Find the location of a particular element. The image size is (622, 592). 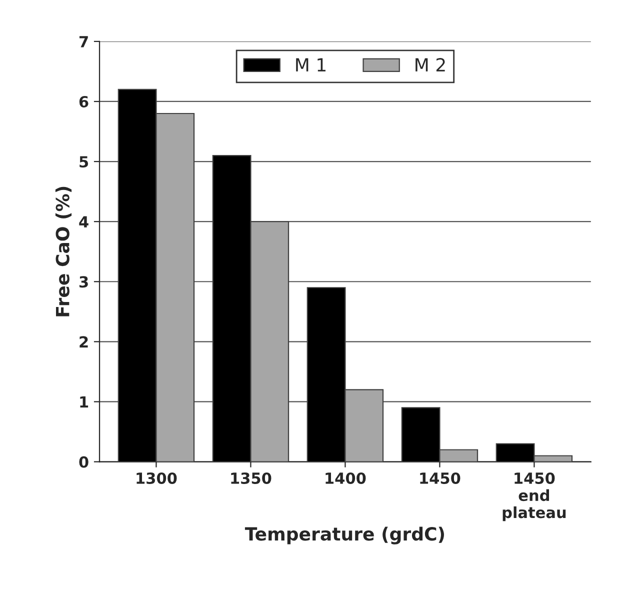

x-tick-label: 1450 end plateau is located at coordinates (534, 497).